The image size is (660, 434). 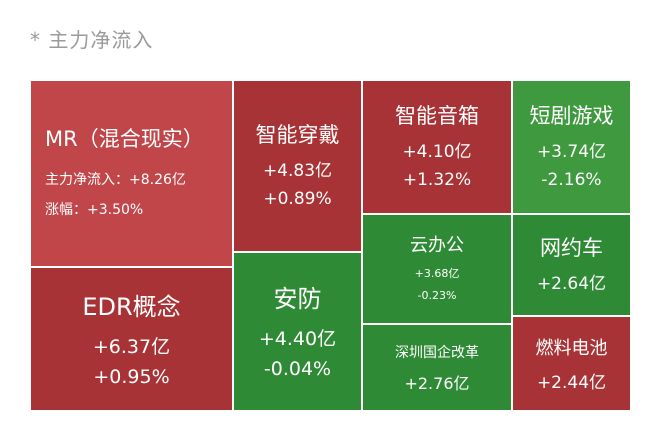 I want to click on tile-name: 短剧游戏, so click(x=571, y=116).